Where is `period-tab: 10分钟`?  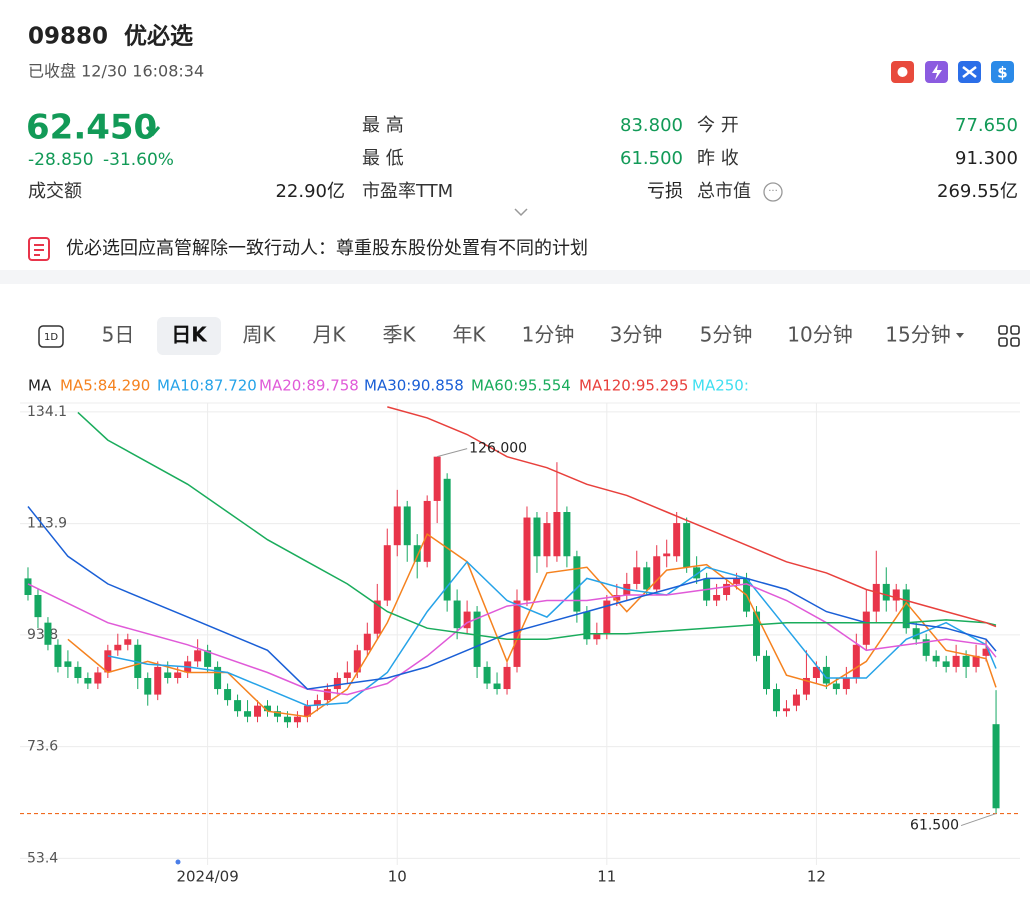 period-tab: 10分钟 is located at coordinates (819, 335).